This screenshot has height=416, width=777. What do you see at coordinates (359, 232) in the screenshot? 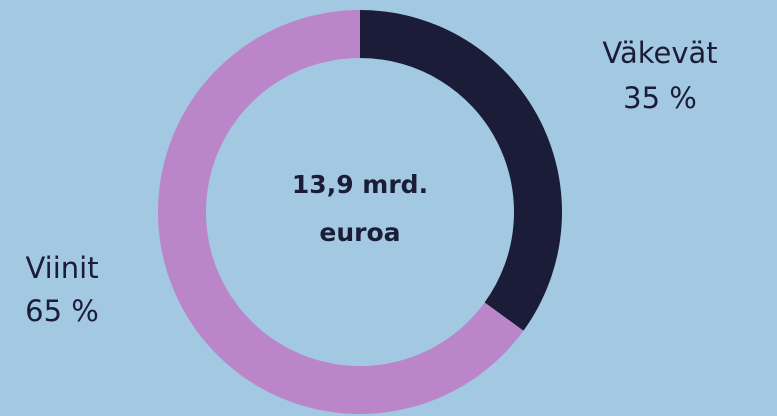
I see `center-label: euroa` at bounding box center [359, 232].